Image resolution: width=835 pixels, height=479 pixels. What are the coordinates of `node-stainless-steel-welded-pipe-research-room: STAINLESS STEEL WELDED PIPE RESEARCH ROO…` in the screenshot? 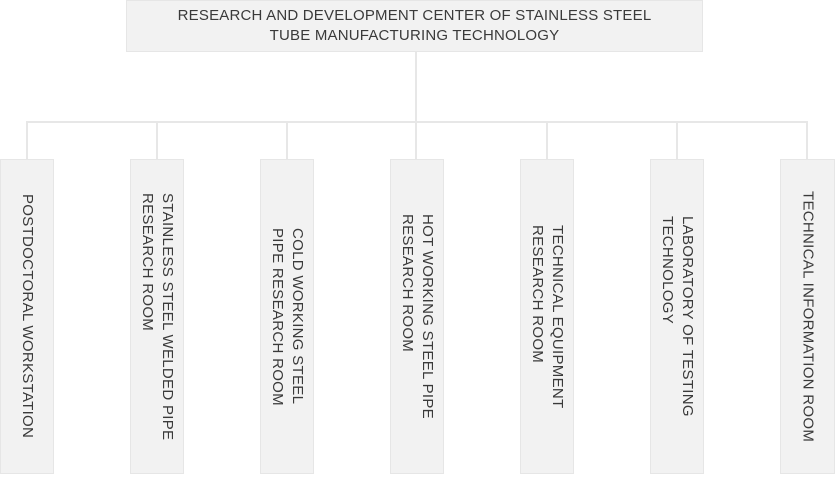 It's located at (157, 316).